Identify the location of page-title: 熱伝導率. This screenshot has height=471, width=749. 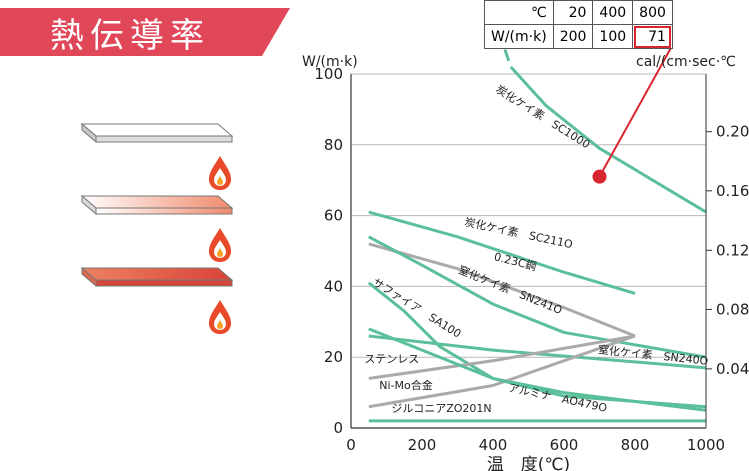
(130, 36).